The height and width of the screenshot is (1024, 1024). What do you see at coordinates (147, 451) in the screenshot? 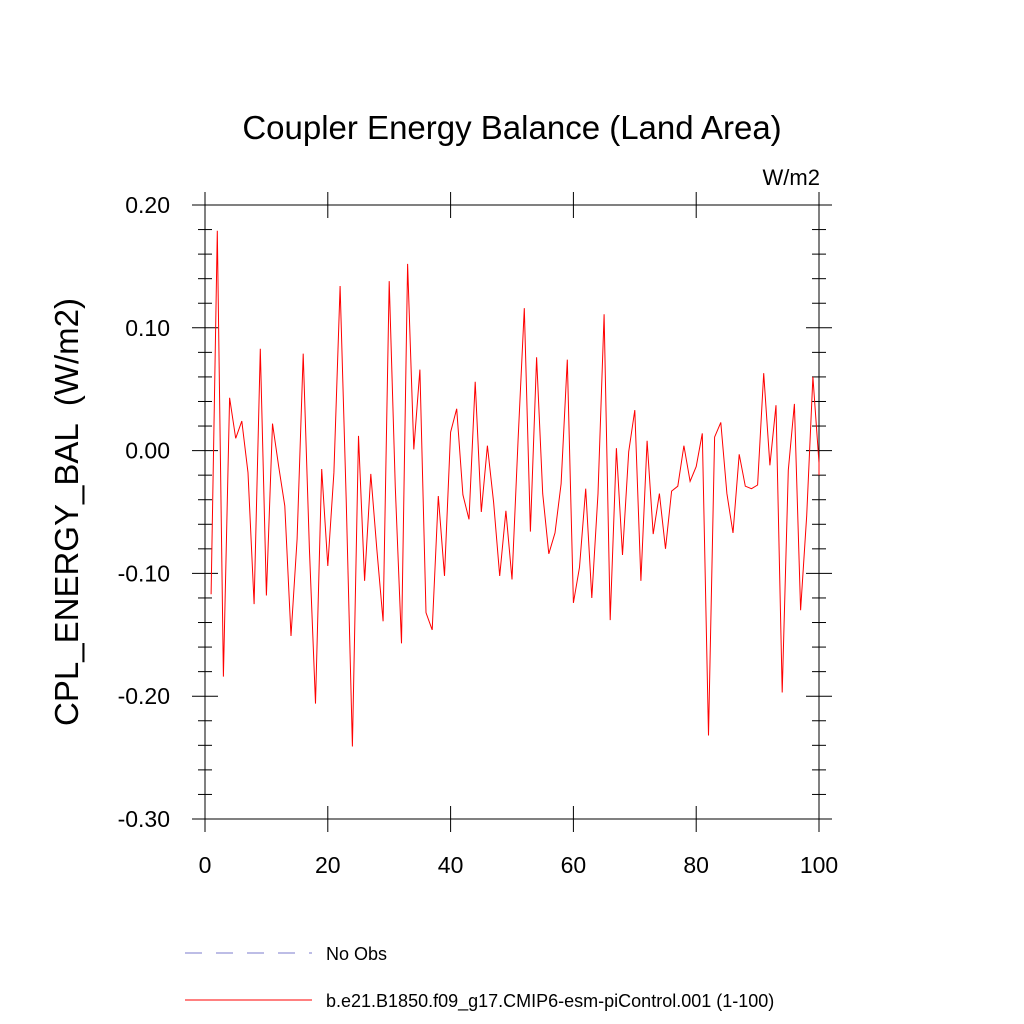
I see `y-tick-label: 0.00` at bounding box center [147, 451].